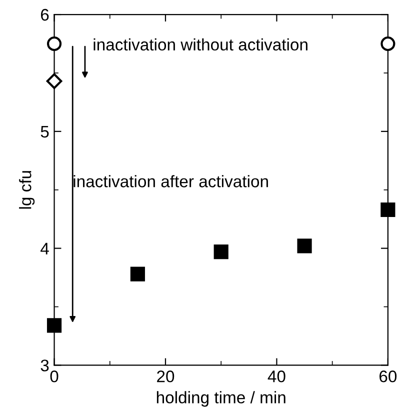 The height and width of the screenshot is (415, 402). What do you see at coordinates (388, 376) in the screenshot?
I see `x-tick-label: 60` at bounding box center [388, 376].